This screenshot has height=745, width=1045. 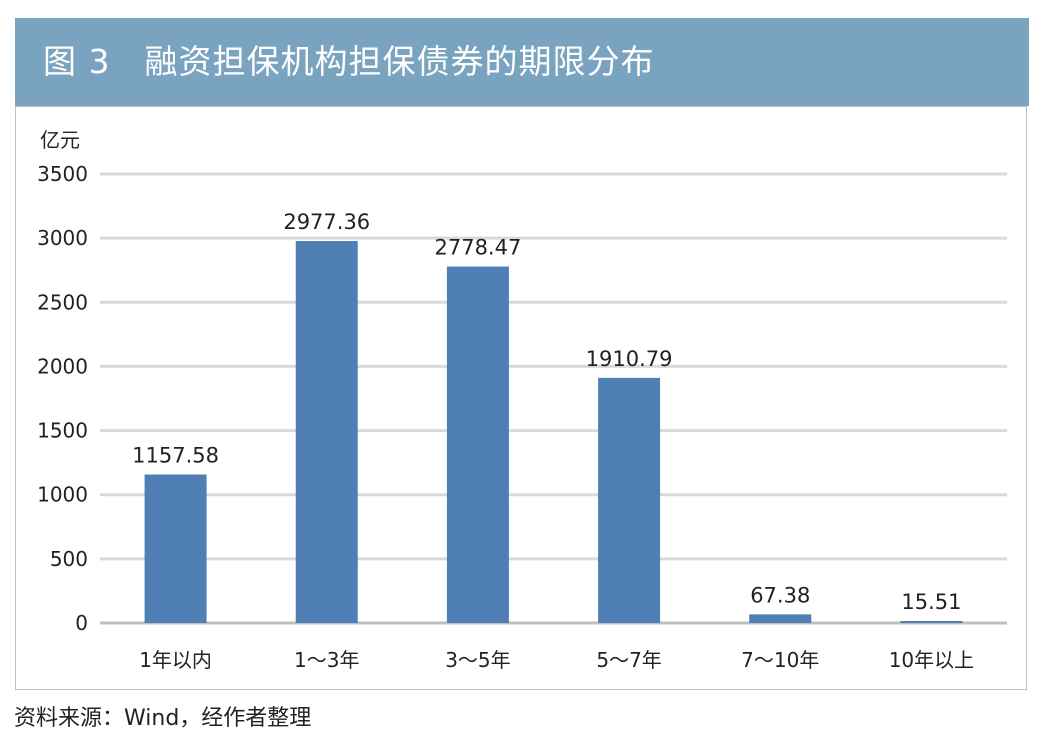 I want to click on data-label: 1157.58, so click(x=175, y=455).